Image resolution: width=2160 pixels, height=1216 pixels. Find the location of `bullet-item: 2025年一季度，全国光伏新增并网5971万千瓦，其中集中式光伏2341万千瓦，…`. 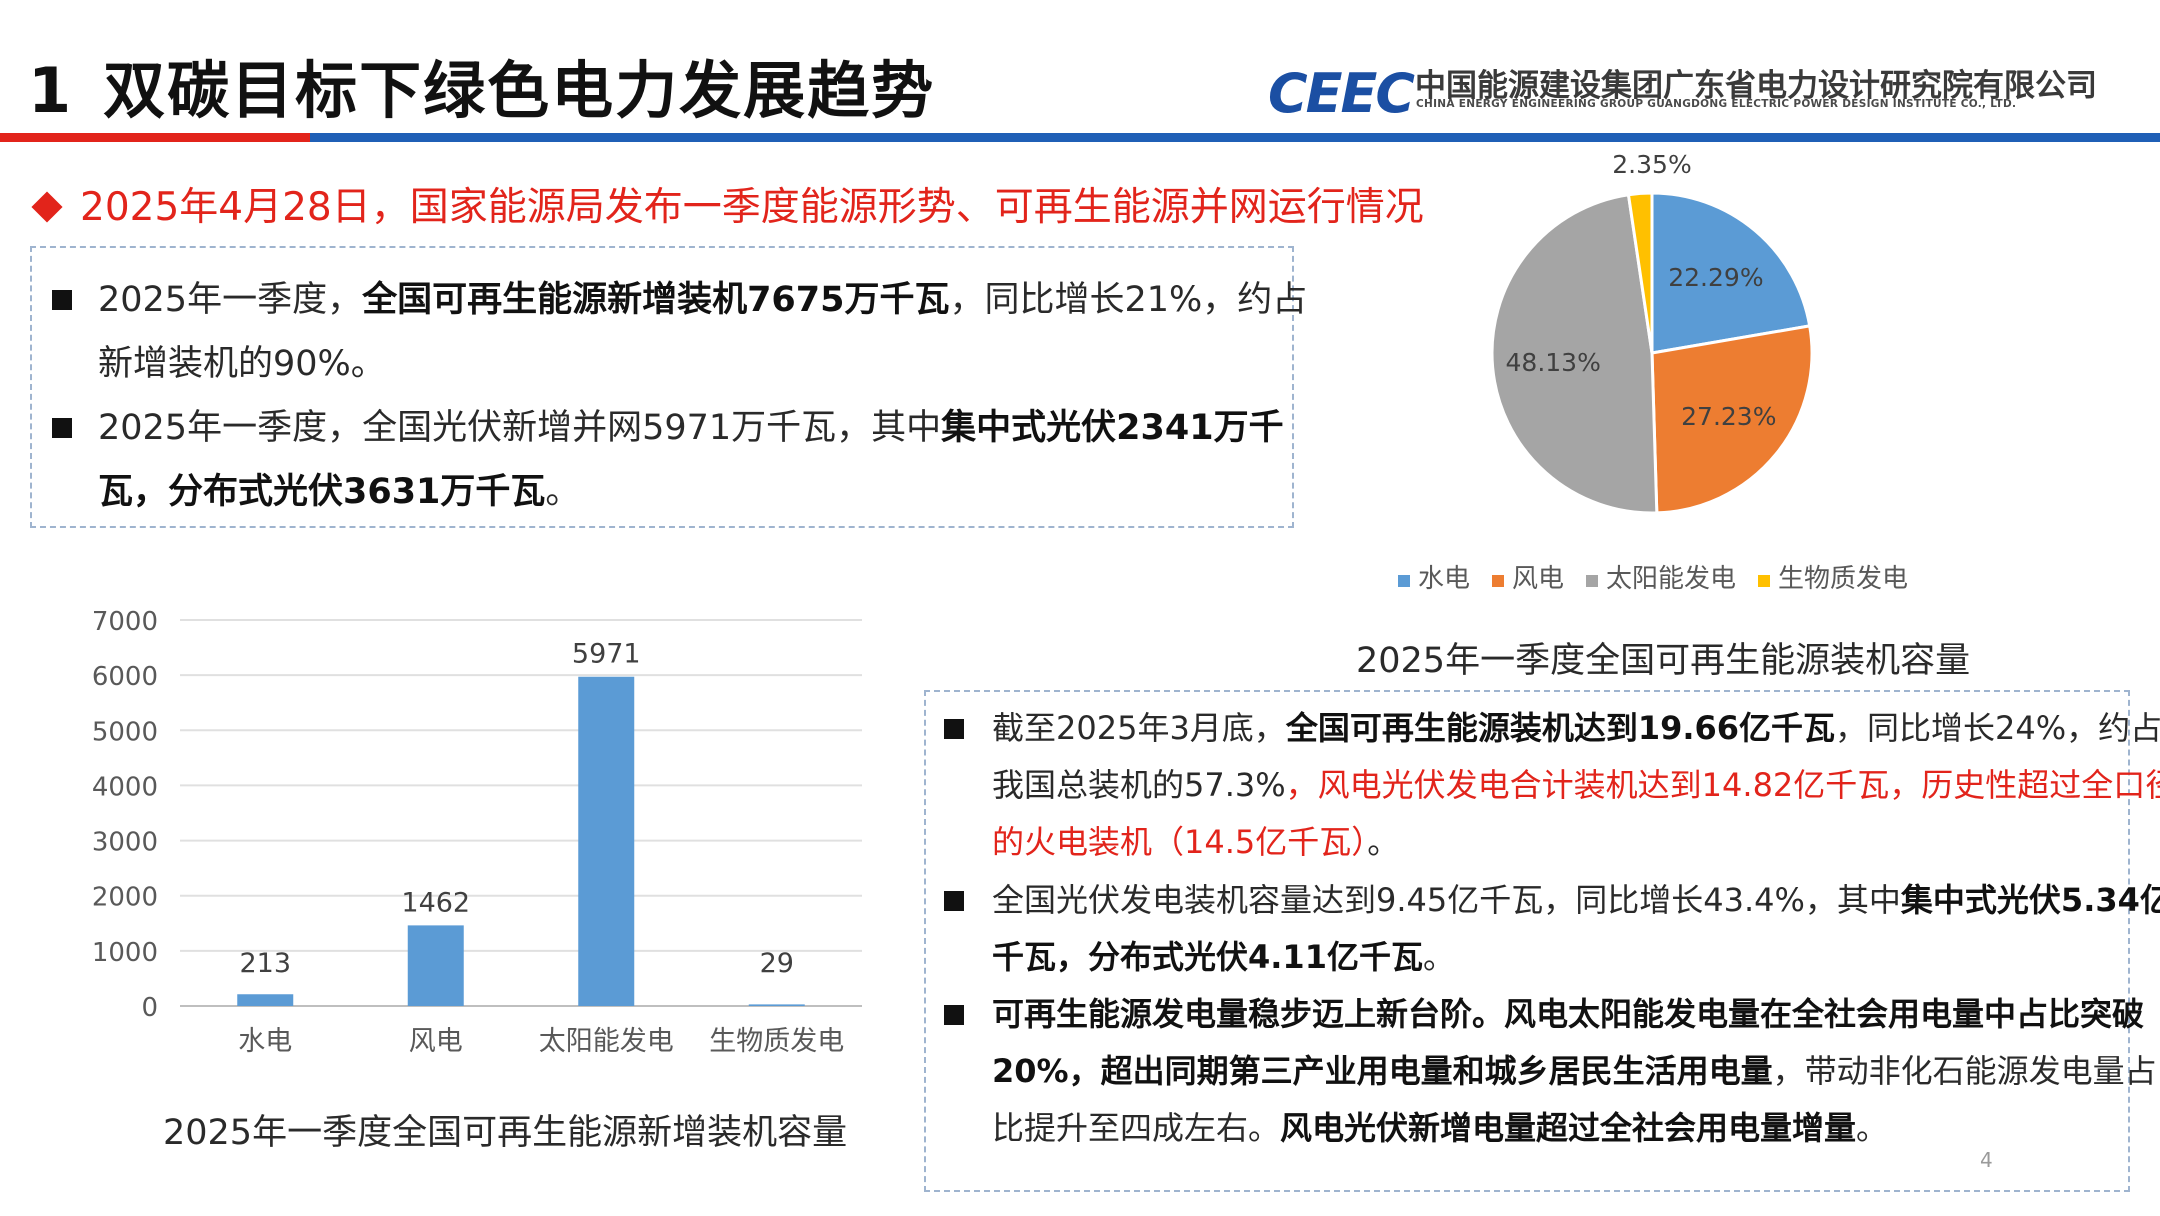

bullet-item: 2025年一季度，全国光伏新增并网5971万千瓦，其中集中式光伏2341万千瓦，… is located at coordinates (675, 460).